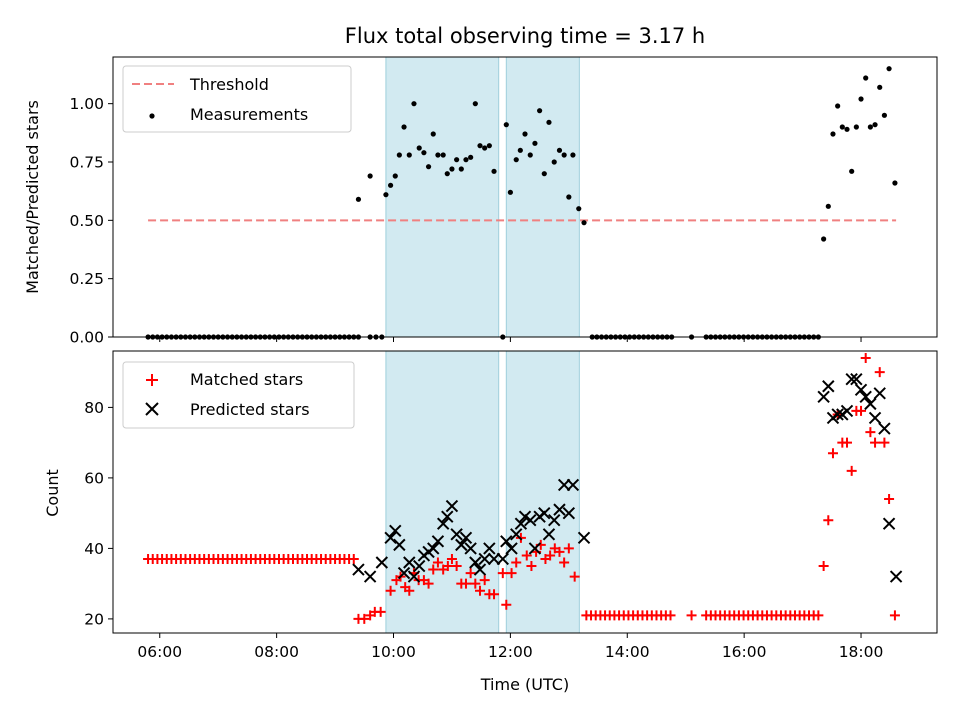 The image size is (960, 720). Describe the element at coordinates (86, 104) in the screenshot. I see `y-tick-label: 1.00` at that location.